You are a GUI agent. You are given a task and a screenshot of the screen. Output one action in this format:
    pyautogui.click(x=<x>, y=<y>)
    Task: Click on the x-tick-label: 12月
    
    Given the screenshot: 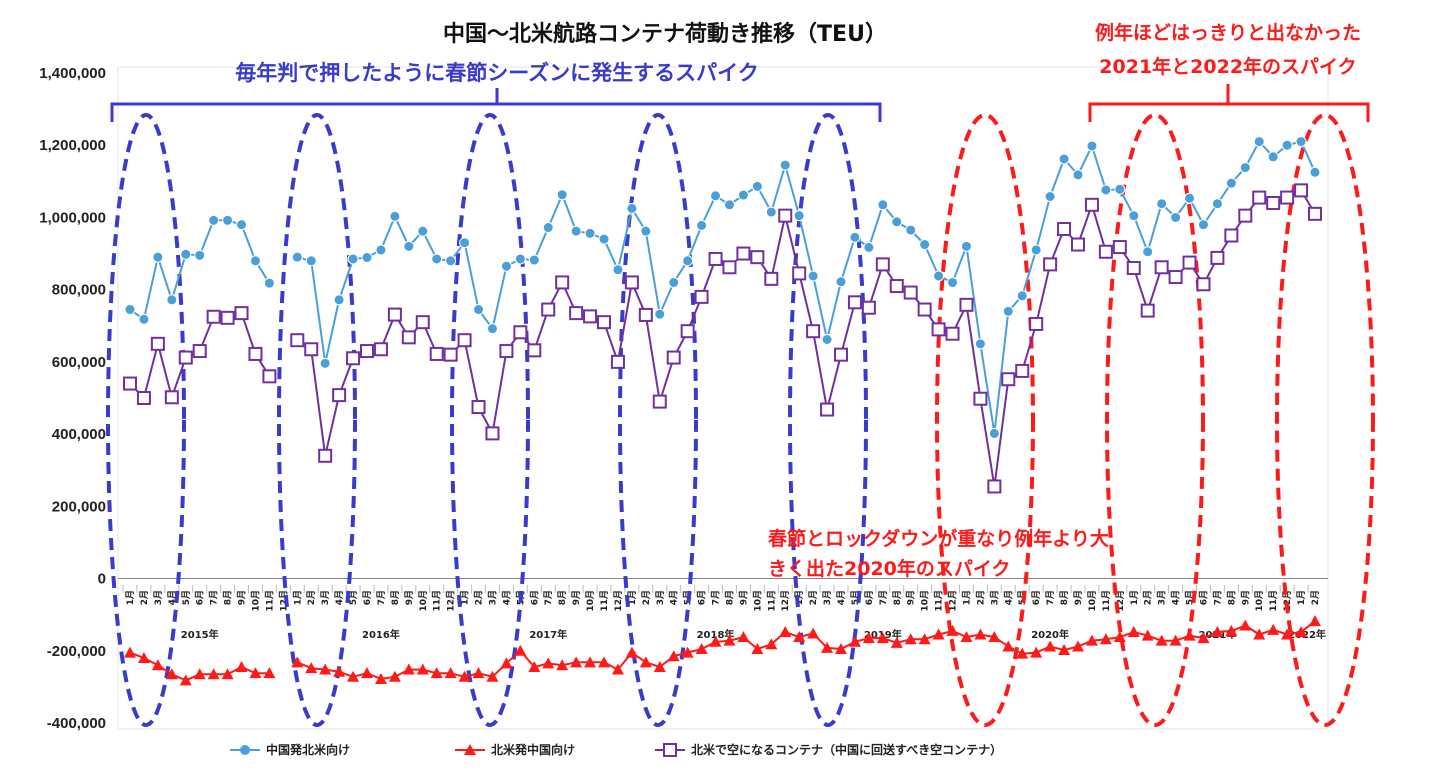 What is the action you would take?
    pyautogui.click(x=785, y=601)
    